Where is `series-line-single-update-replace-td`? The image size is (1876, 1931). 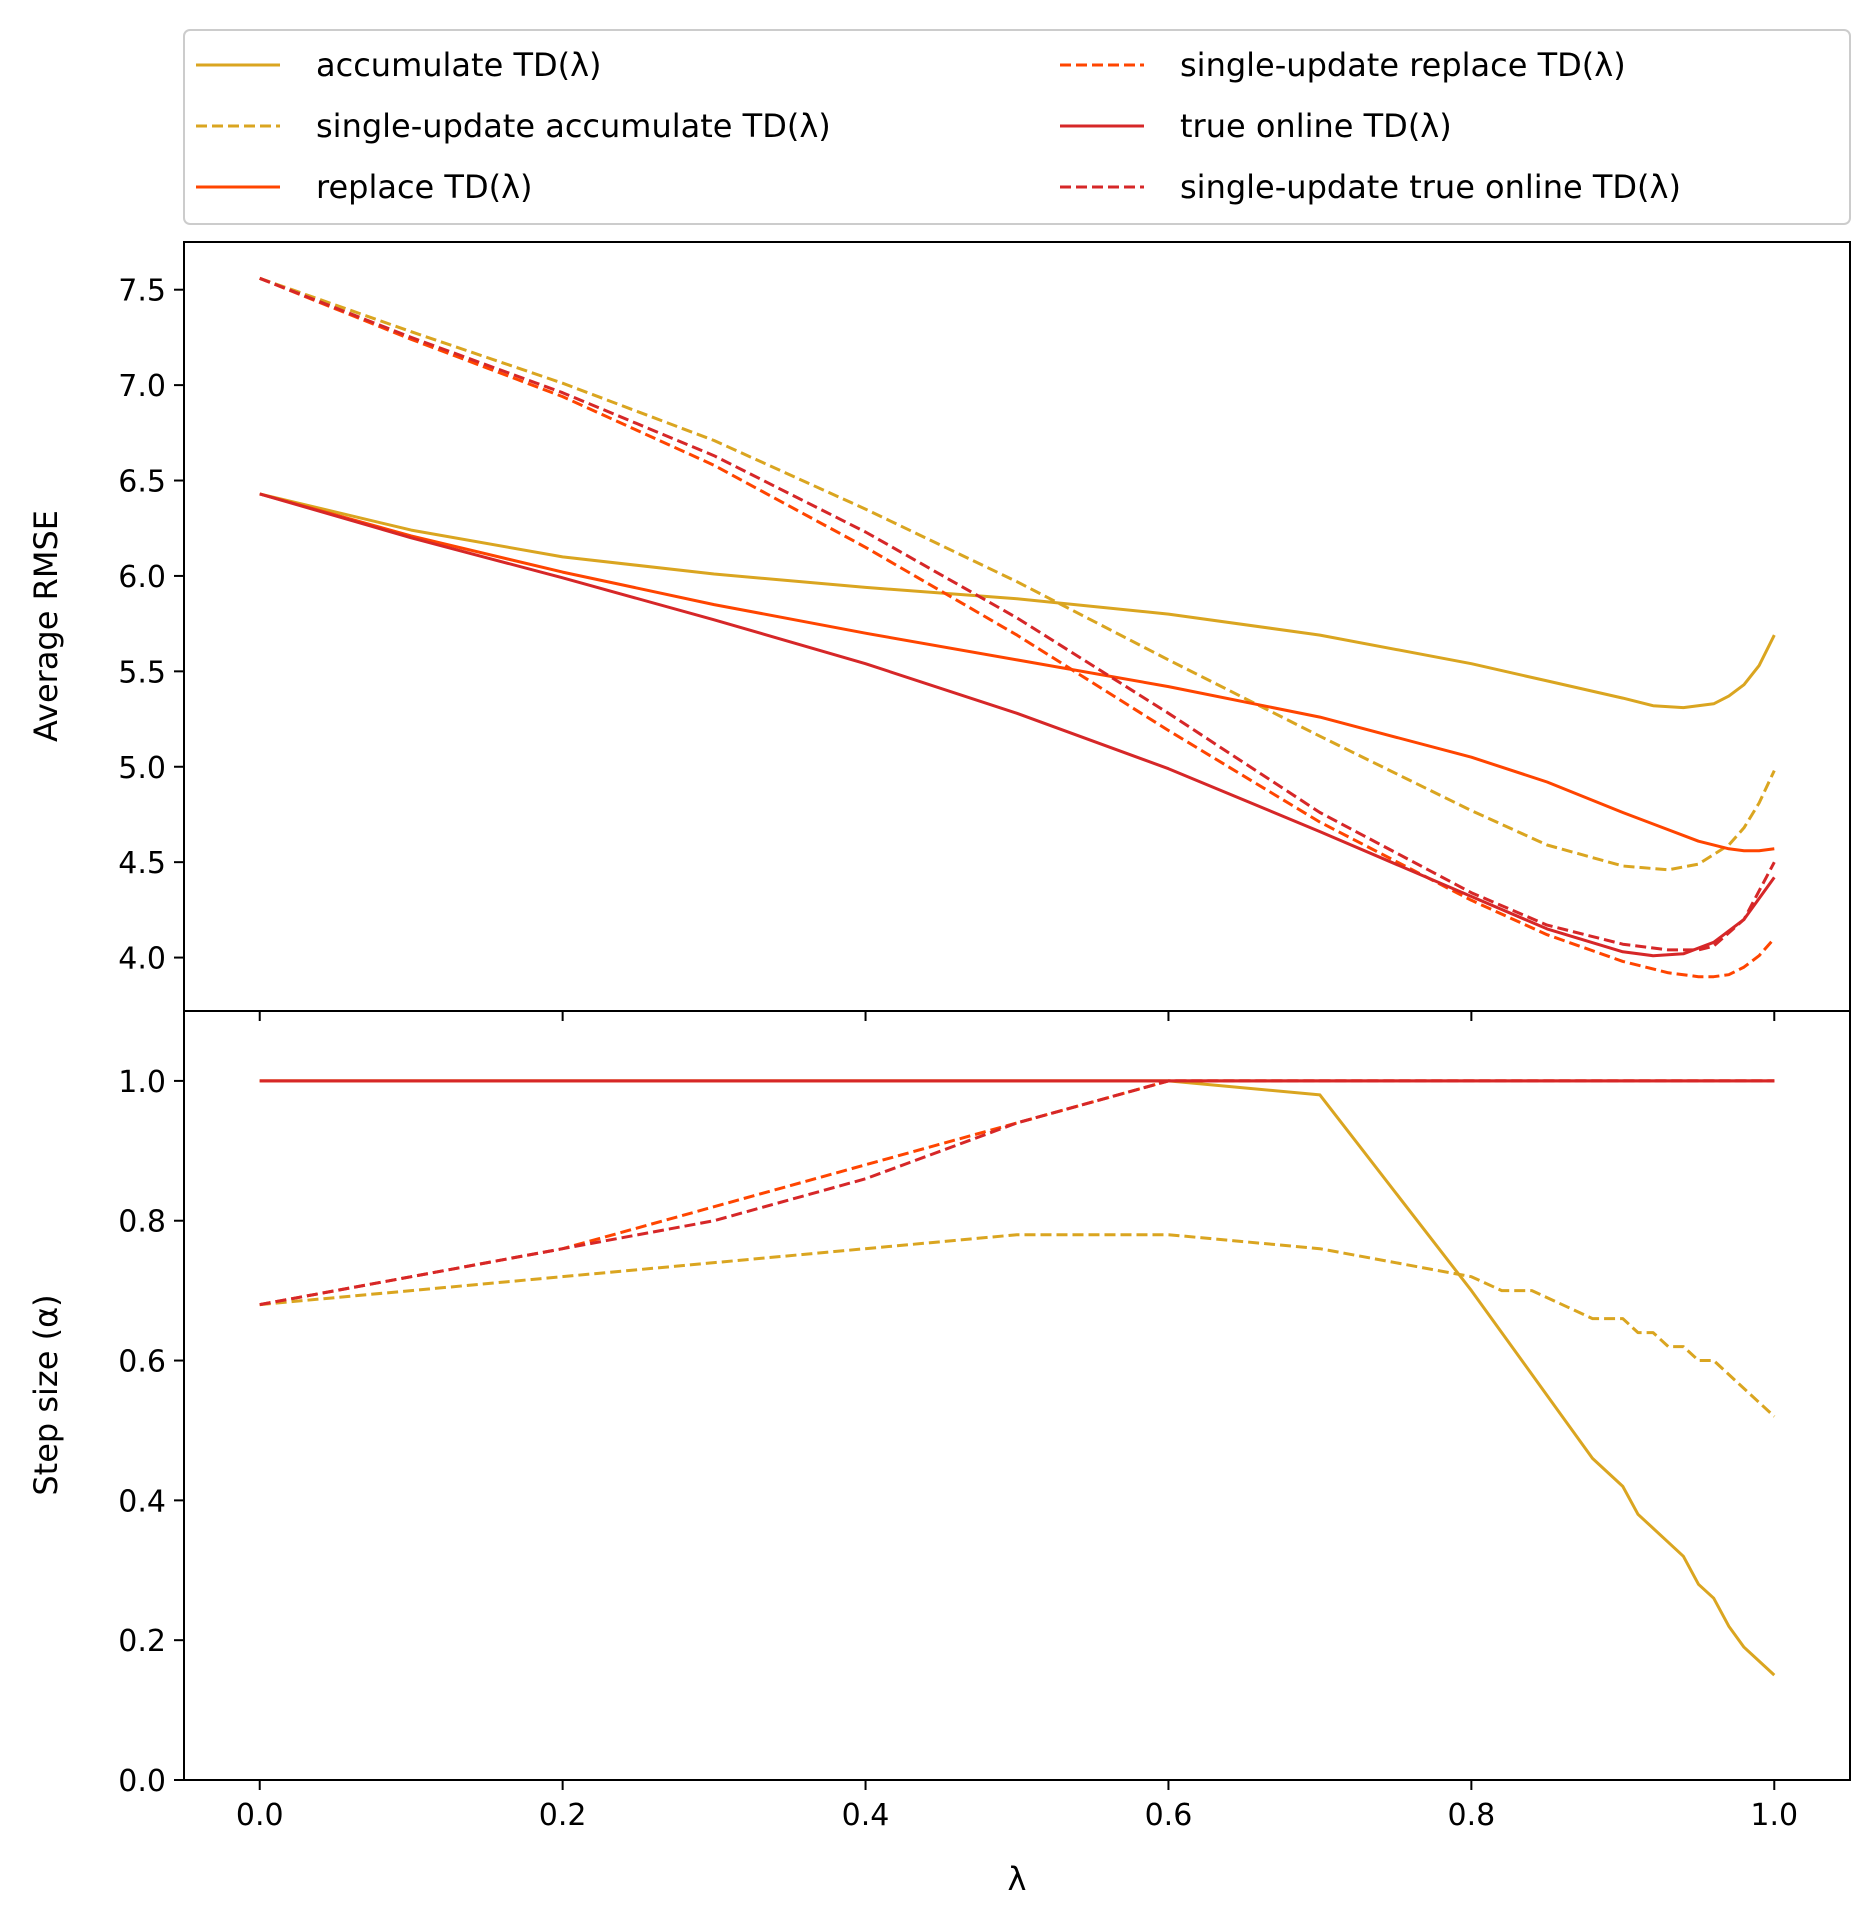
series-line-single-update-replace-td is located at coordinates (1017, 1193).